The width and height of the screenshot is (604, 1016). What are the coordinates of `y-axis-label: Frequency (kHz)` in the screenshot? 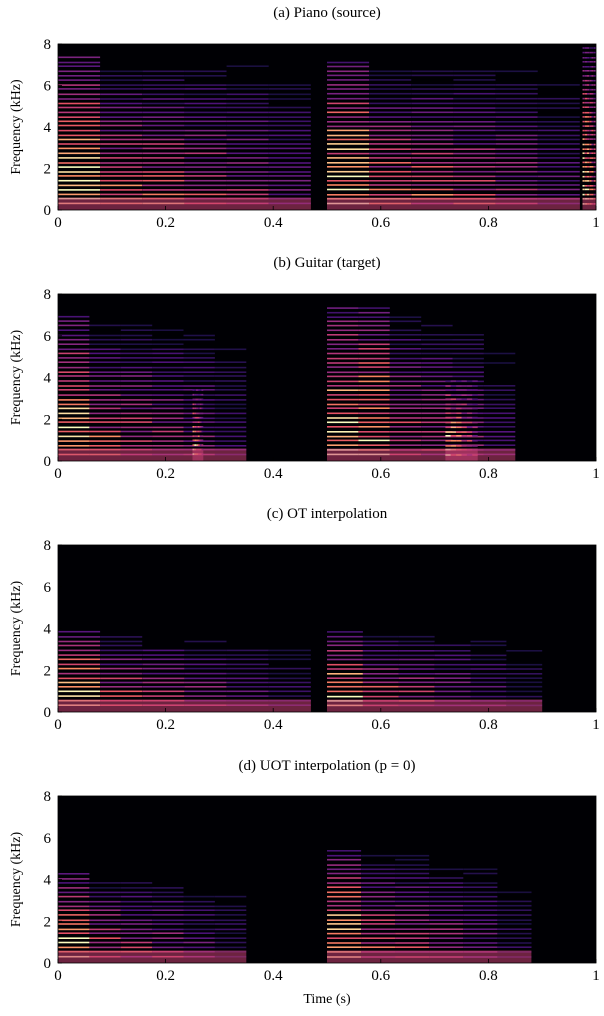 It's located at (16, 127).